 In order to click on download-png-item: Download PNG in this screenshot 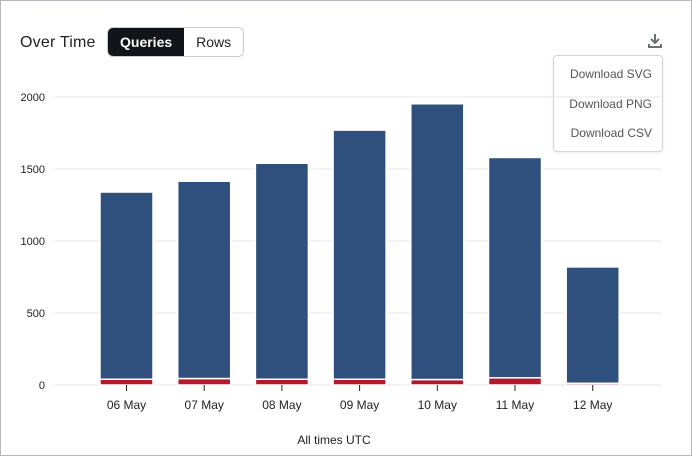, I will do `click(610, 104)`.